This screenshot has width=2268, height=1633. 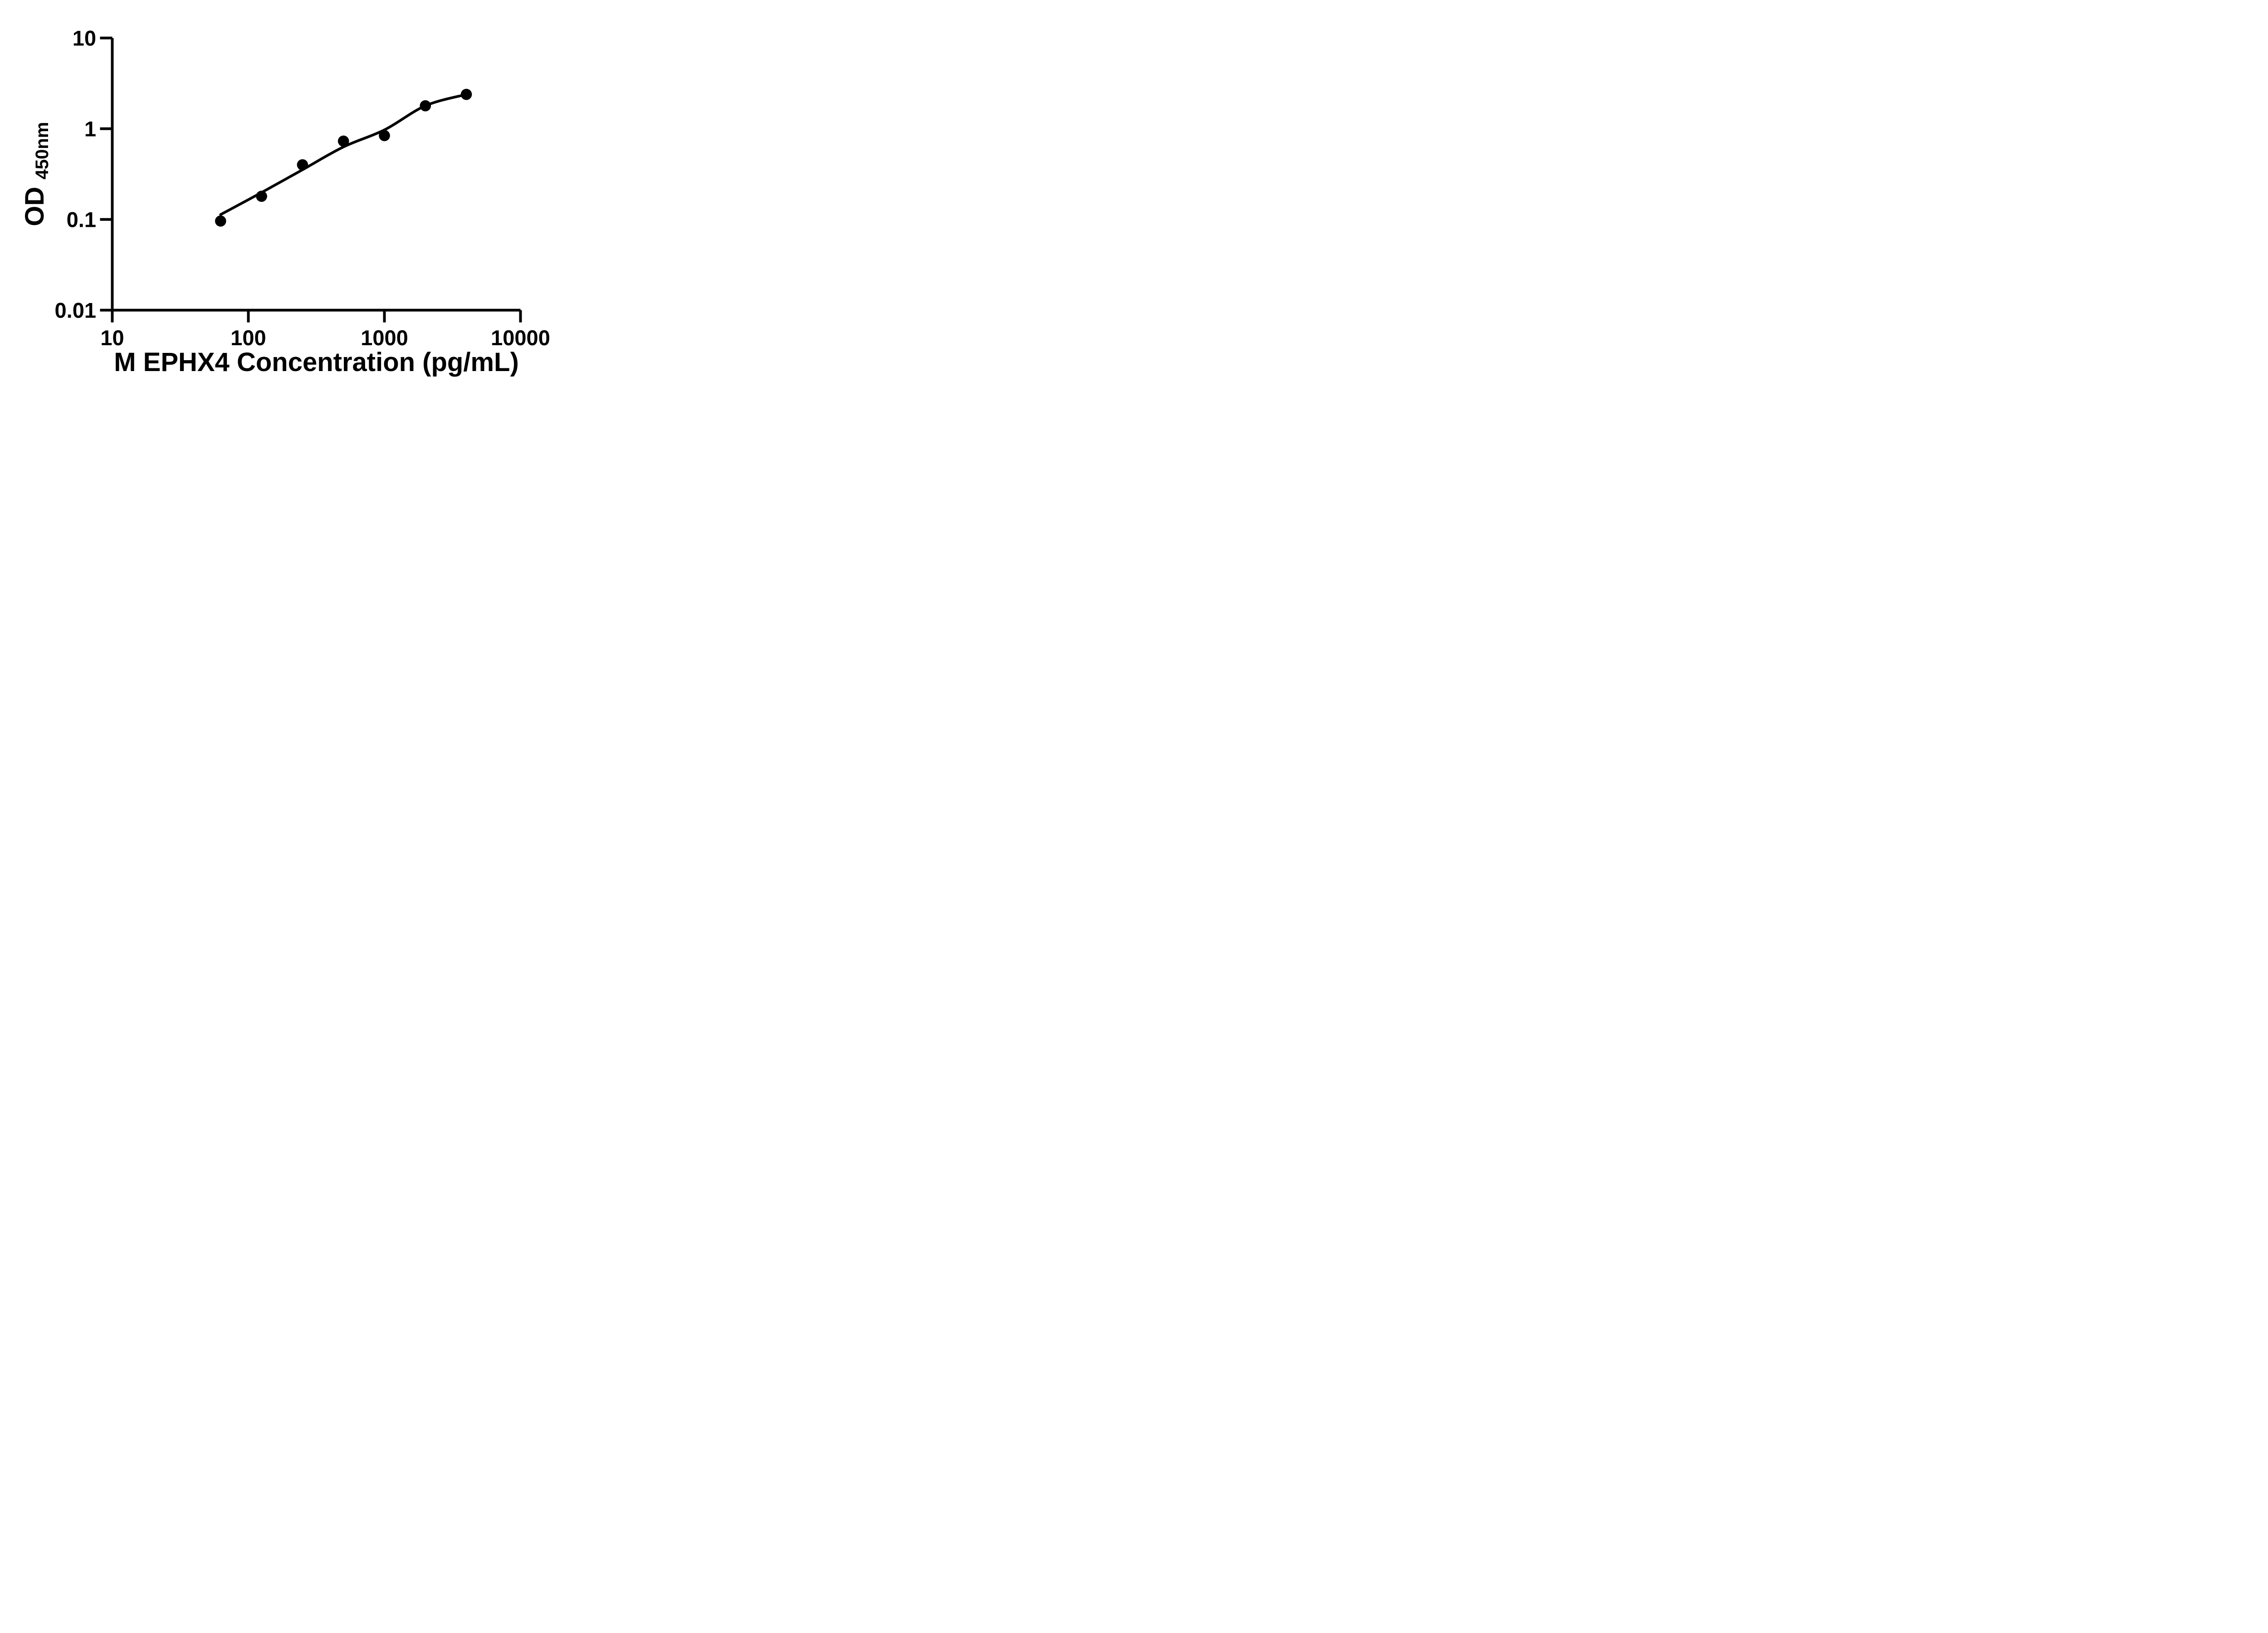 I want to click on y-tick-label: 1, so click(x=90, y=129).